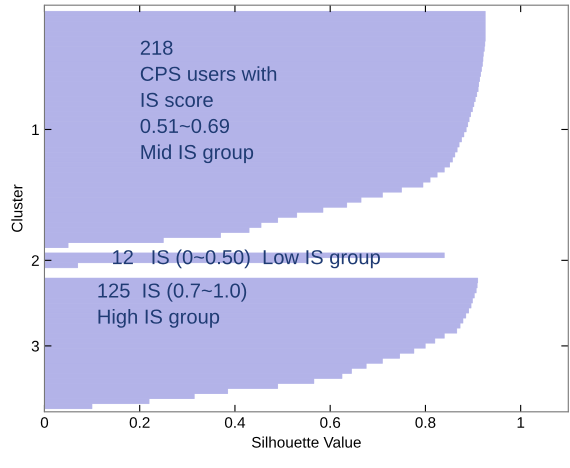 The image size is (570, 468). Describe the element at coordinates (44, 422) in the screenshot. I see `x-tick-label: 0` at that location.